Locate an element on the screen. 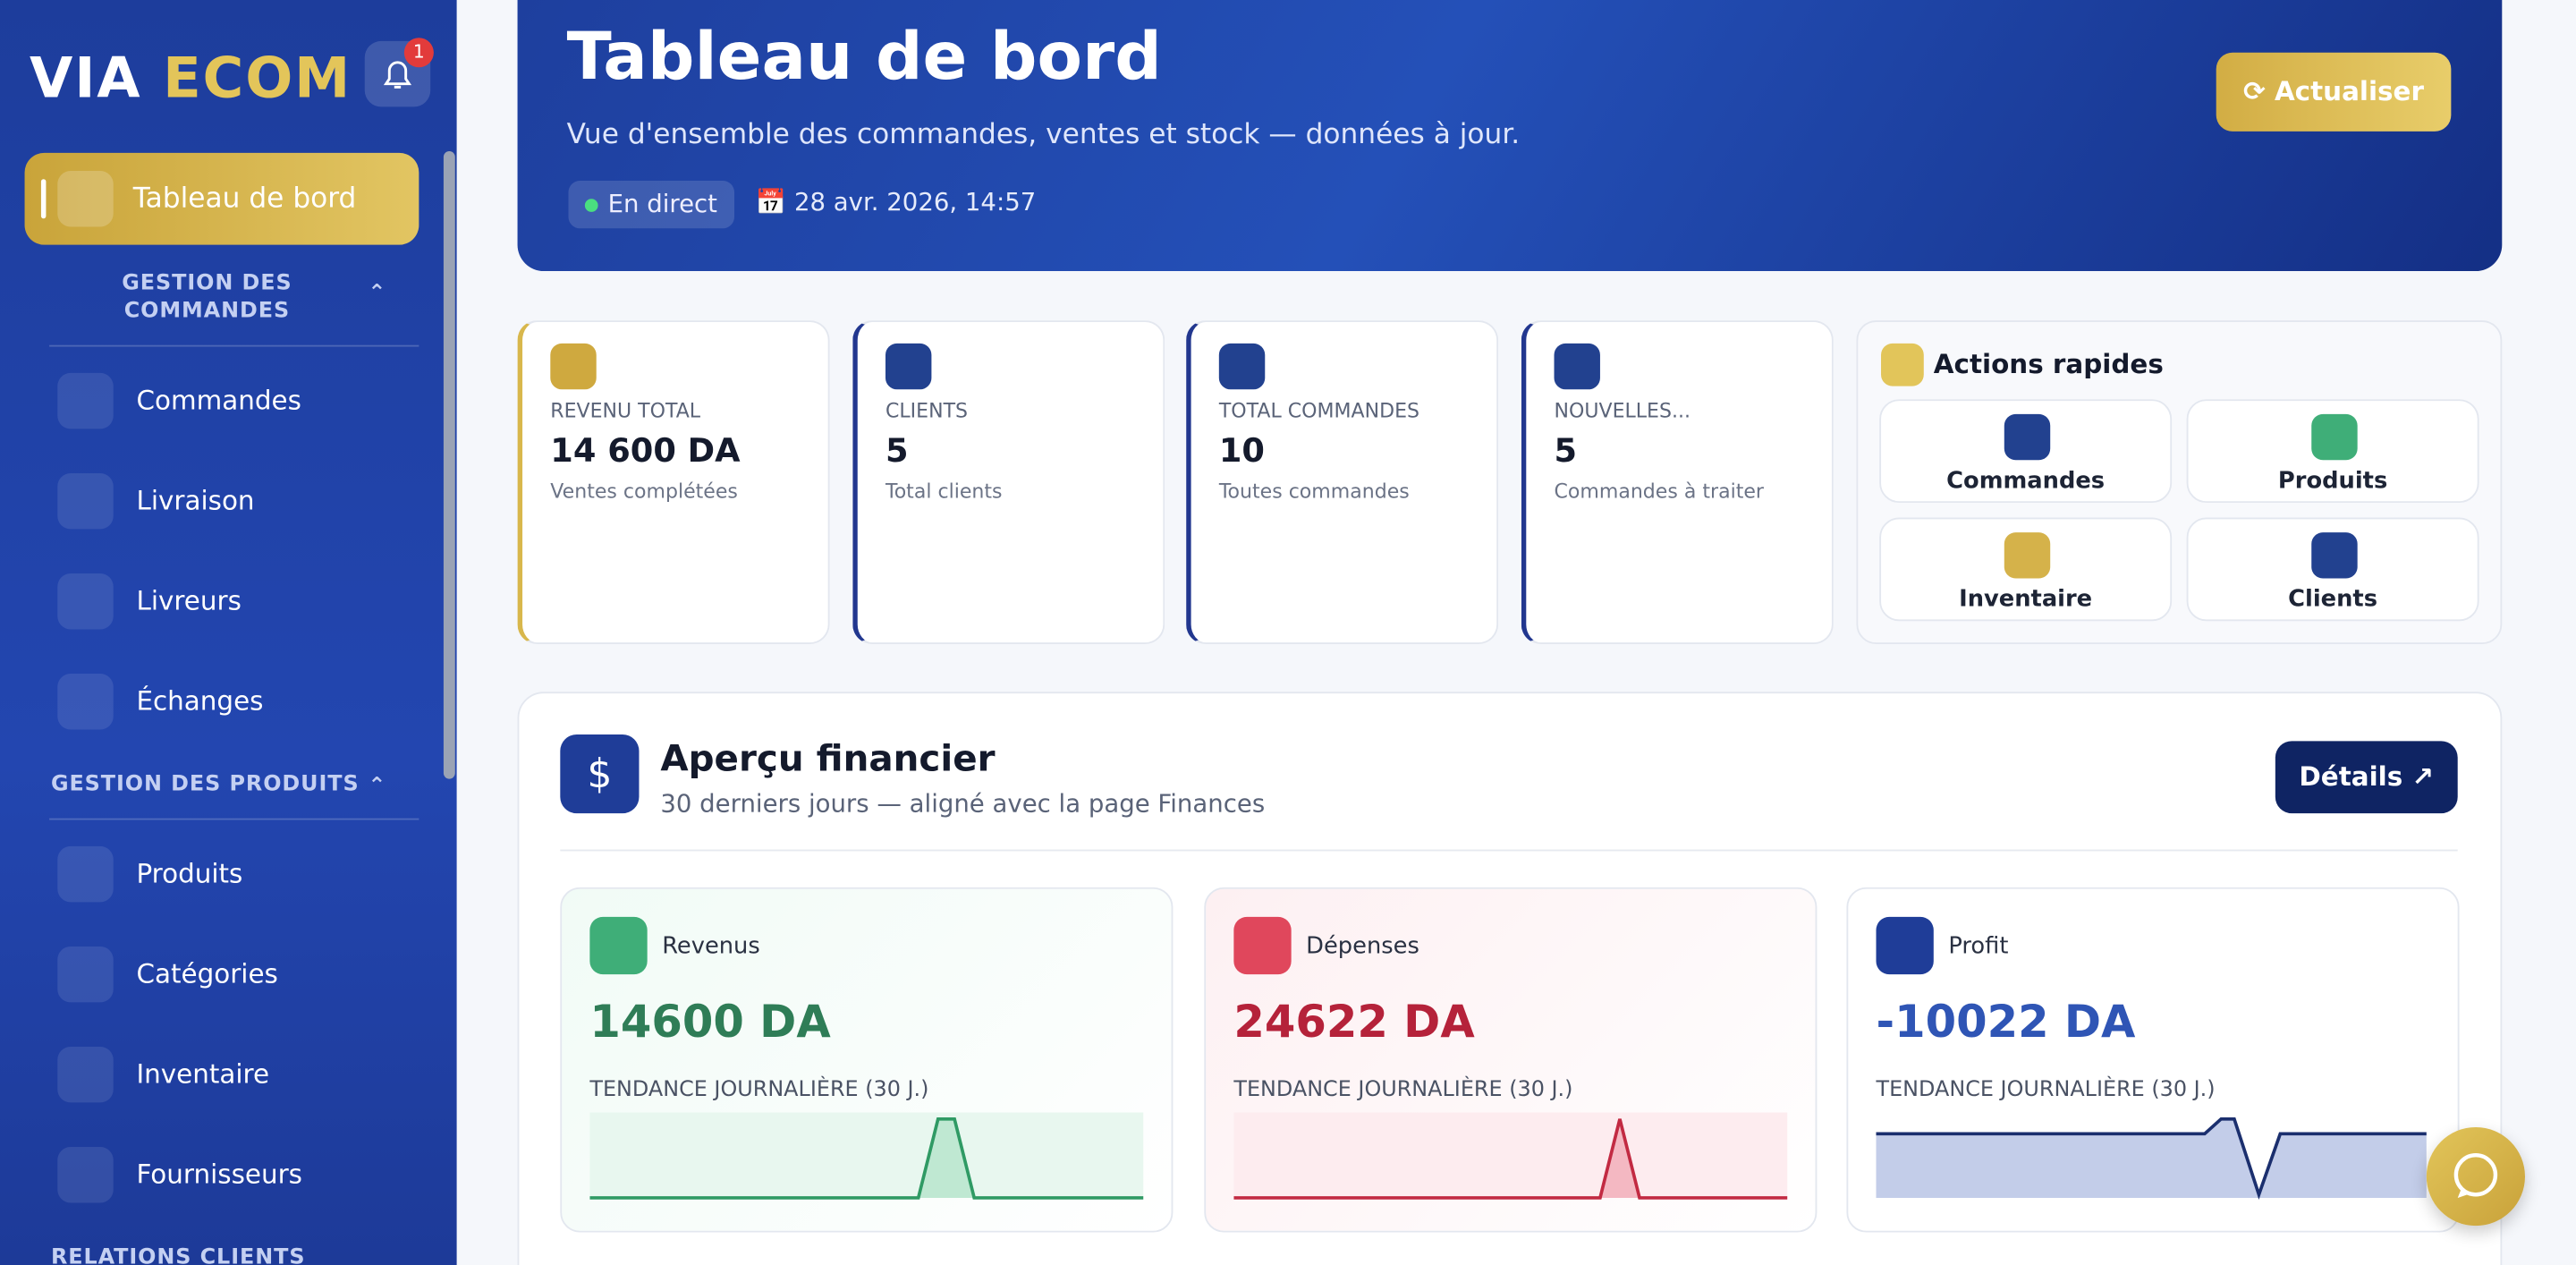 The width and height of the screenshot is (2576, 1265). scrollbar is located at coordinates (449, 464).